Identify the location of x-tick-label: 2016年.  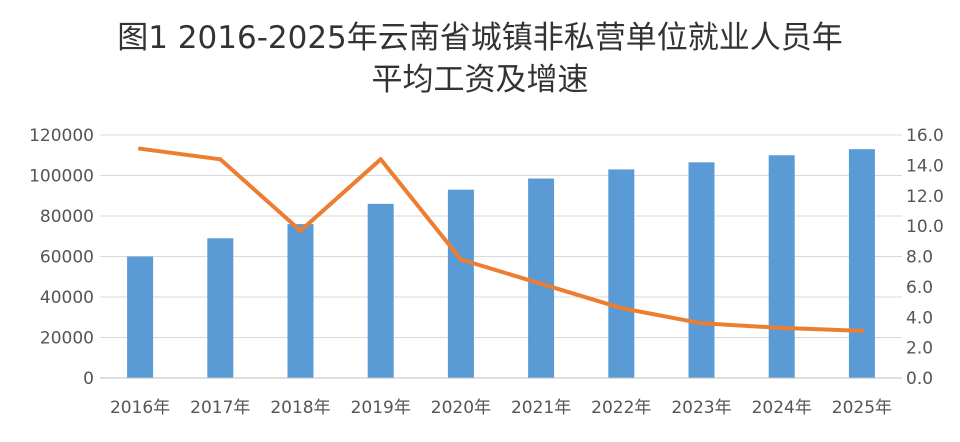
(140, 408).